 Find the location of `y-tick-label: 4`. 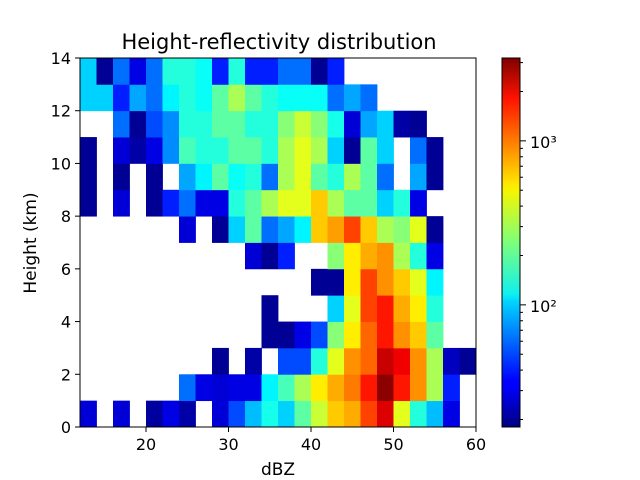

y-tick-label: 4 is located at coordinates (66, 322).